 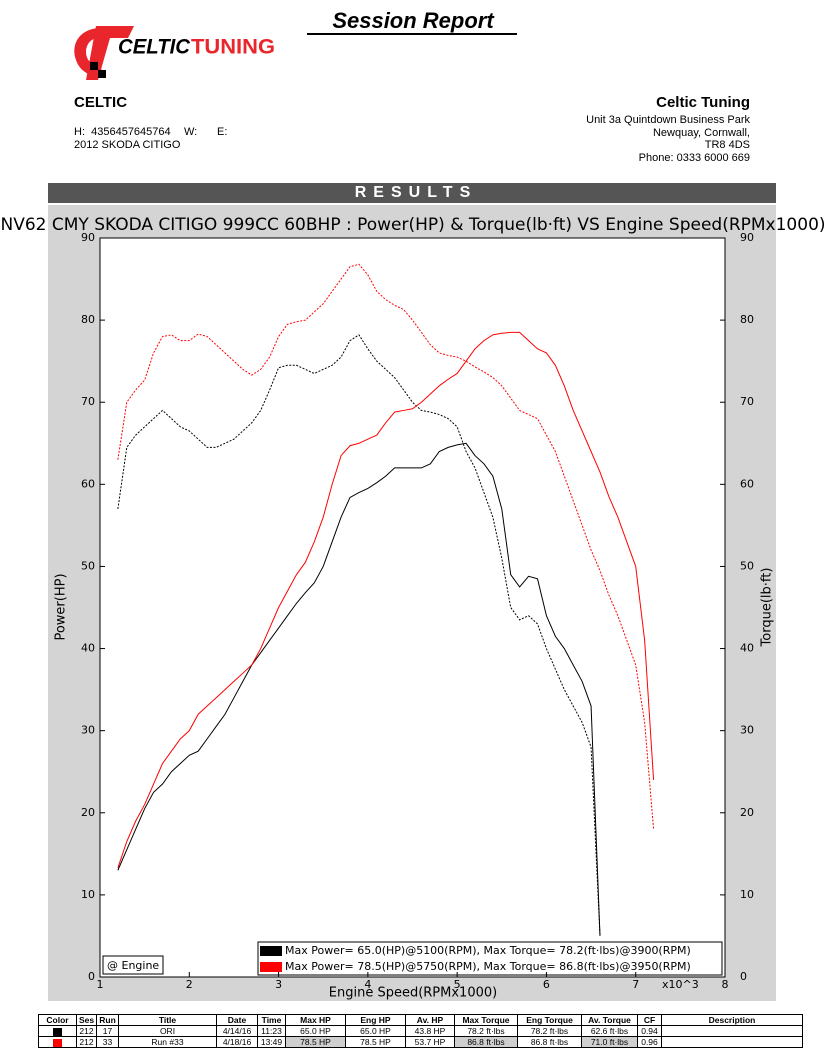 I want to click on x-tick-label: 2, so click(x=189, y=984).